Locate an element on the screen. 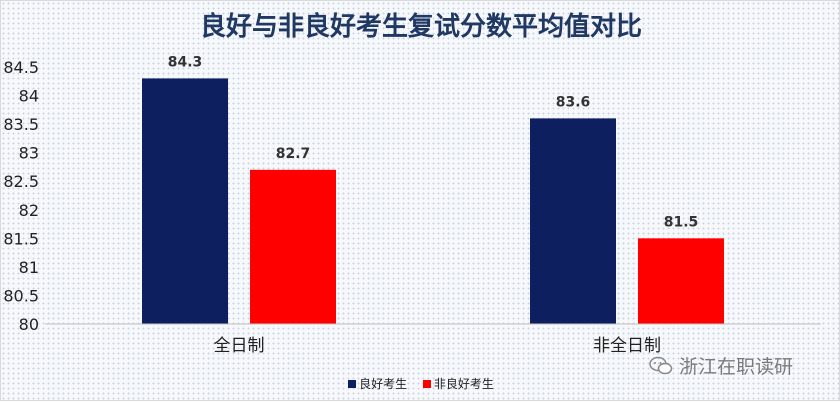  x-category-label: 非全日制 is located at coordinates (627, 346).